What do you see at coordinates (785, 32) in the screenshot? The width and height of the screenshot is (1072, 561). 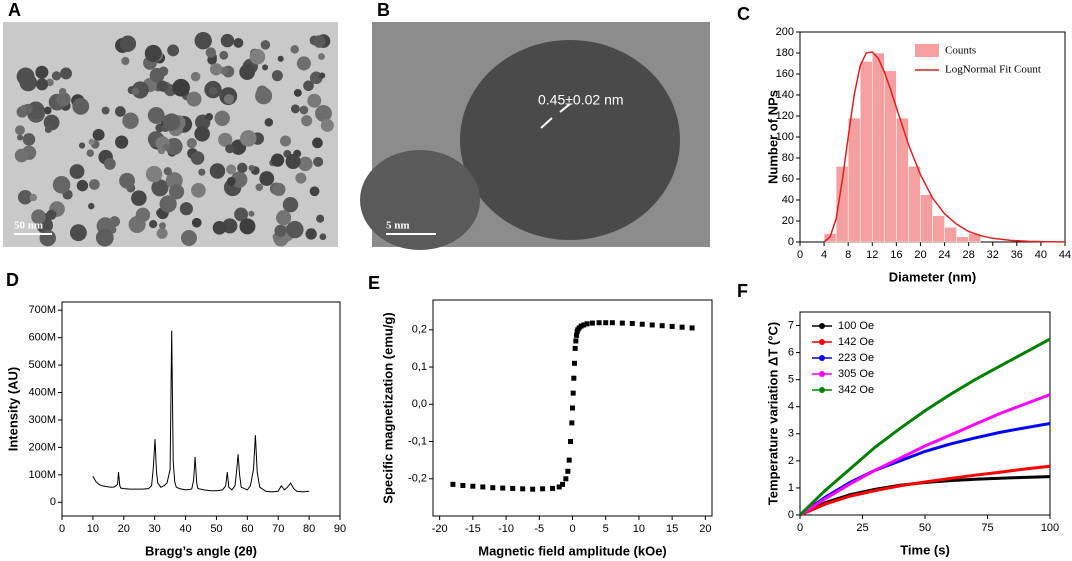 I see `y-tick-label: 200` at bounding box center [785, 32].